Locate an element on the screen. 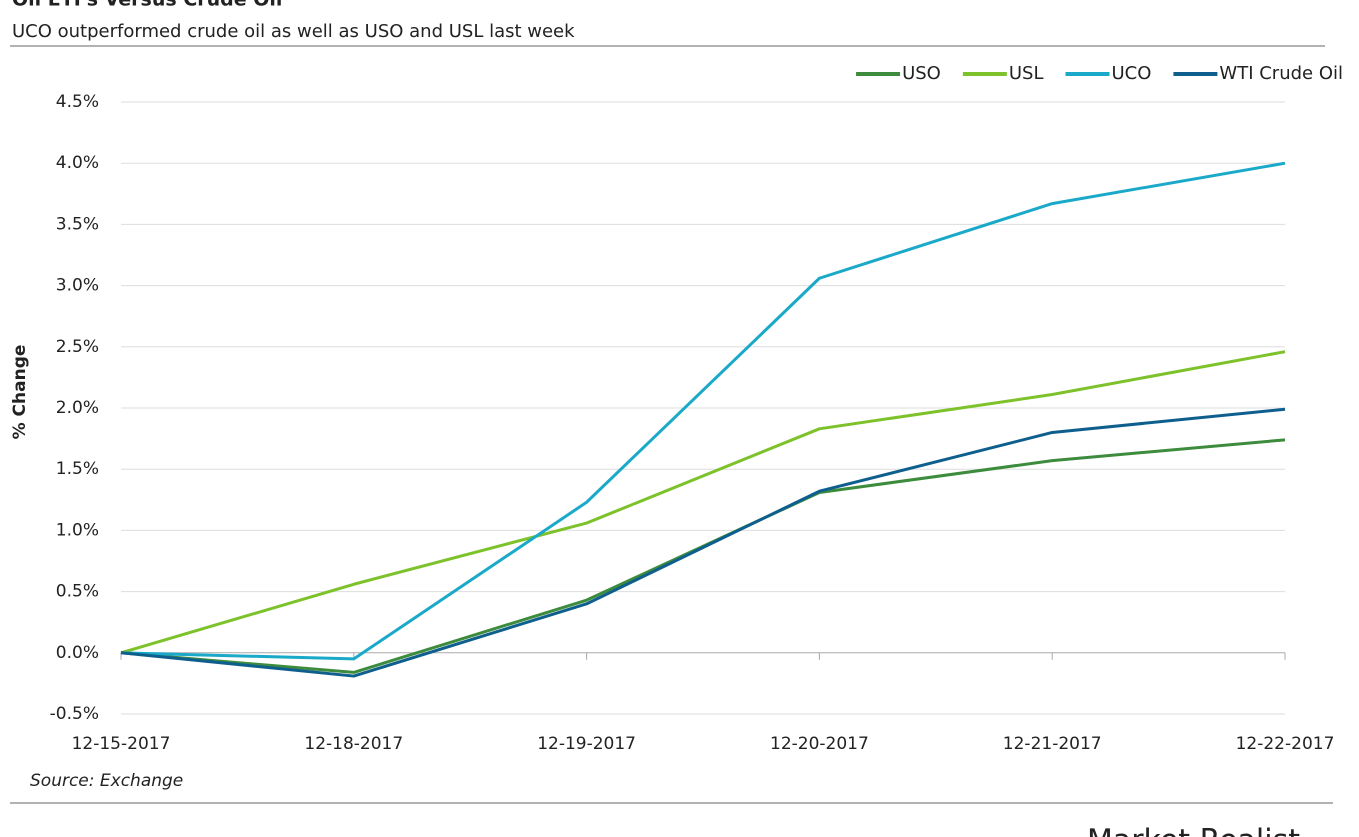 The image size is (1359, 837). y-tick-label: 2.5% is located at coordinates (77, 347).